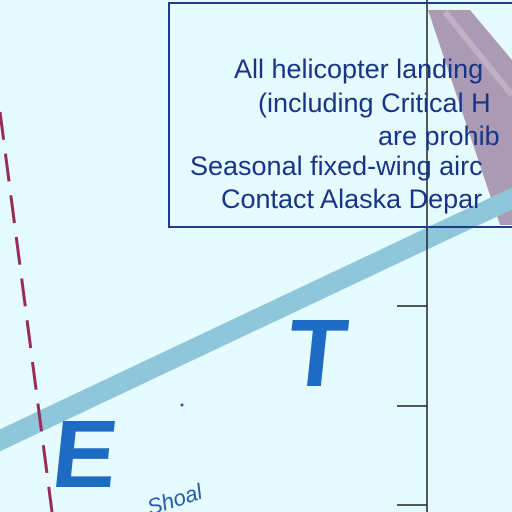  Describe the element at coordinates (412, 405) in the screenshot. I see `reference-ticks` at that location.